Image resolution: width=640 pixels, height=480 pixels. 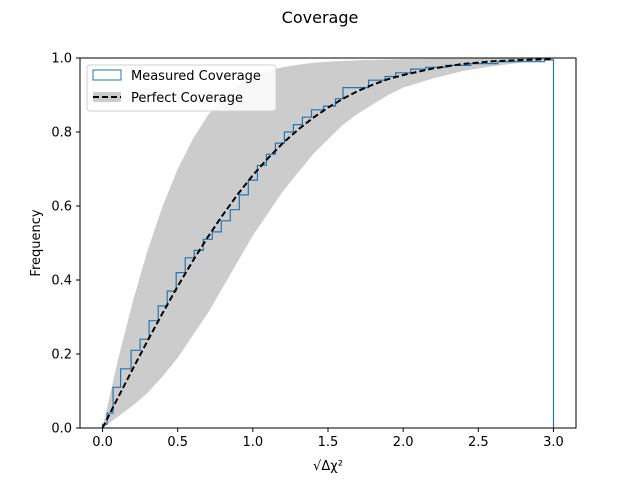 What do you see at coordinates (196, 76) in the screenshot?
I see `legend-label-measured: Measured Coverage` at bounding box center [196, 76].